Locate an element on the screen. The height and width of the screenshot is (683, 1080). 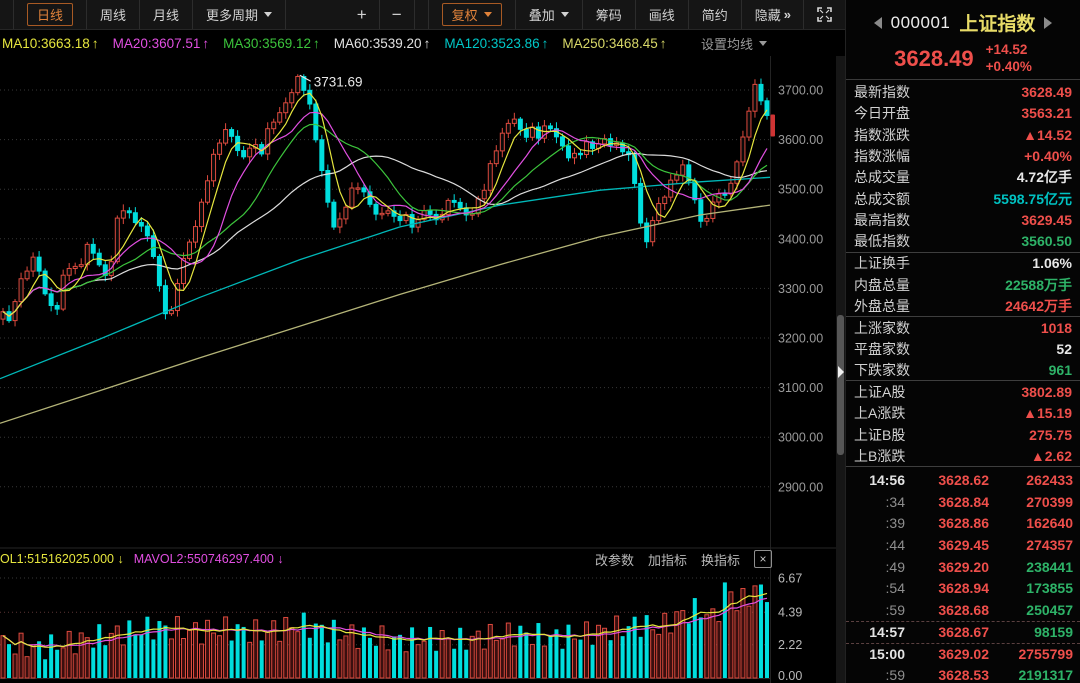
symbol-name: 上证指数 is located at coordinates (997, 24).